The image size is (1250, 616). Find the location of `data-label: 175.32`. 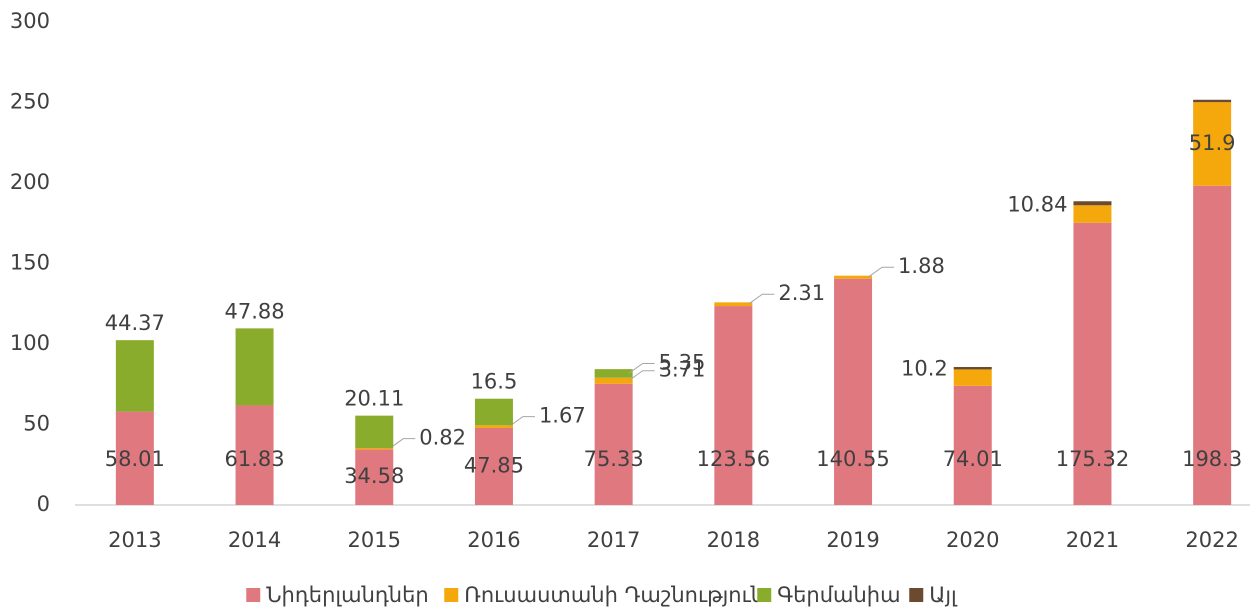

data-label: 175.32 is located at coordinates (1092, 459).